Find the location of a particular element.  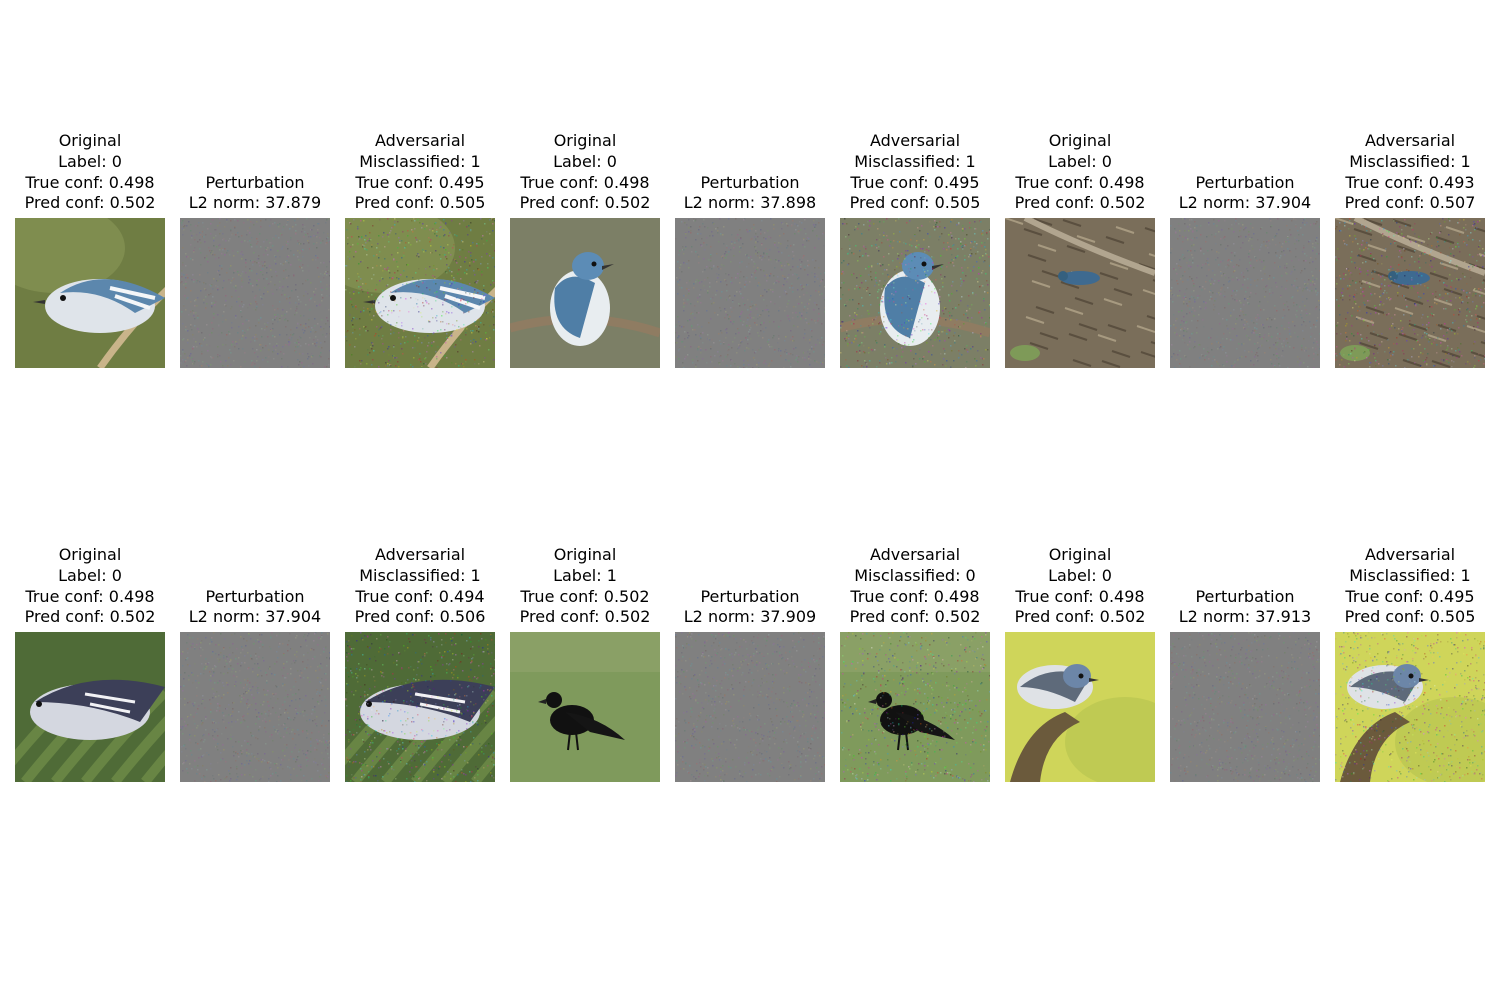

perturbation-title-line: L2 norm: 37.879 is located at coordinates (255, 203).